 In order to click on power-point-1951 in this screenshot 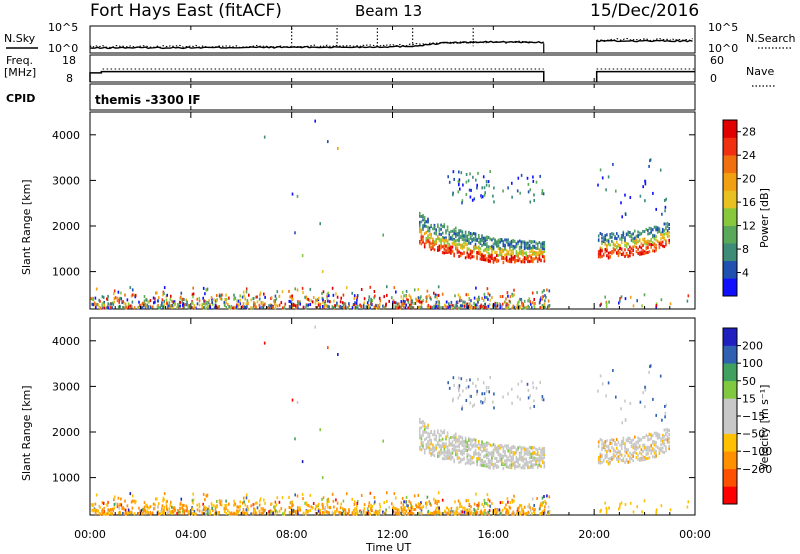, I will do `click(470, 197)`.